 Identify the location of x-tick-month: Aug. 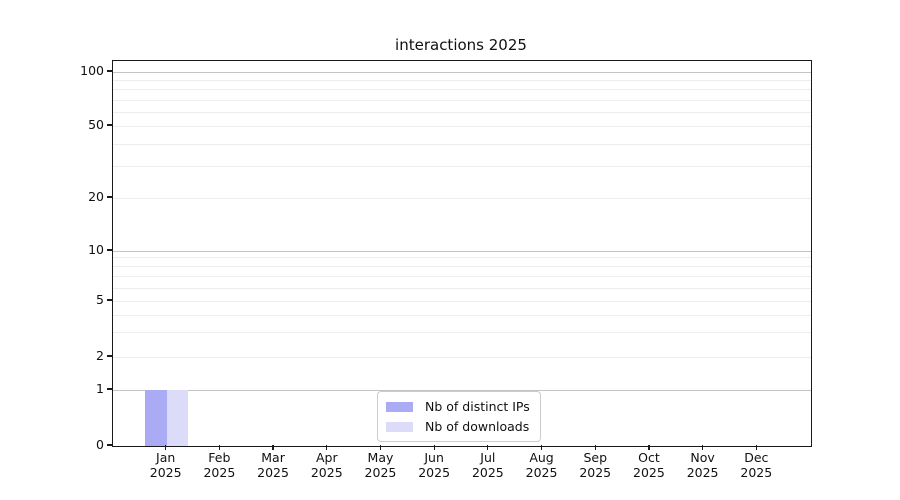
(541, 457).